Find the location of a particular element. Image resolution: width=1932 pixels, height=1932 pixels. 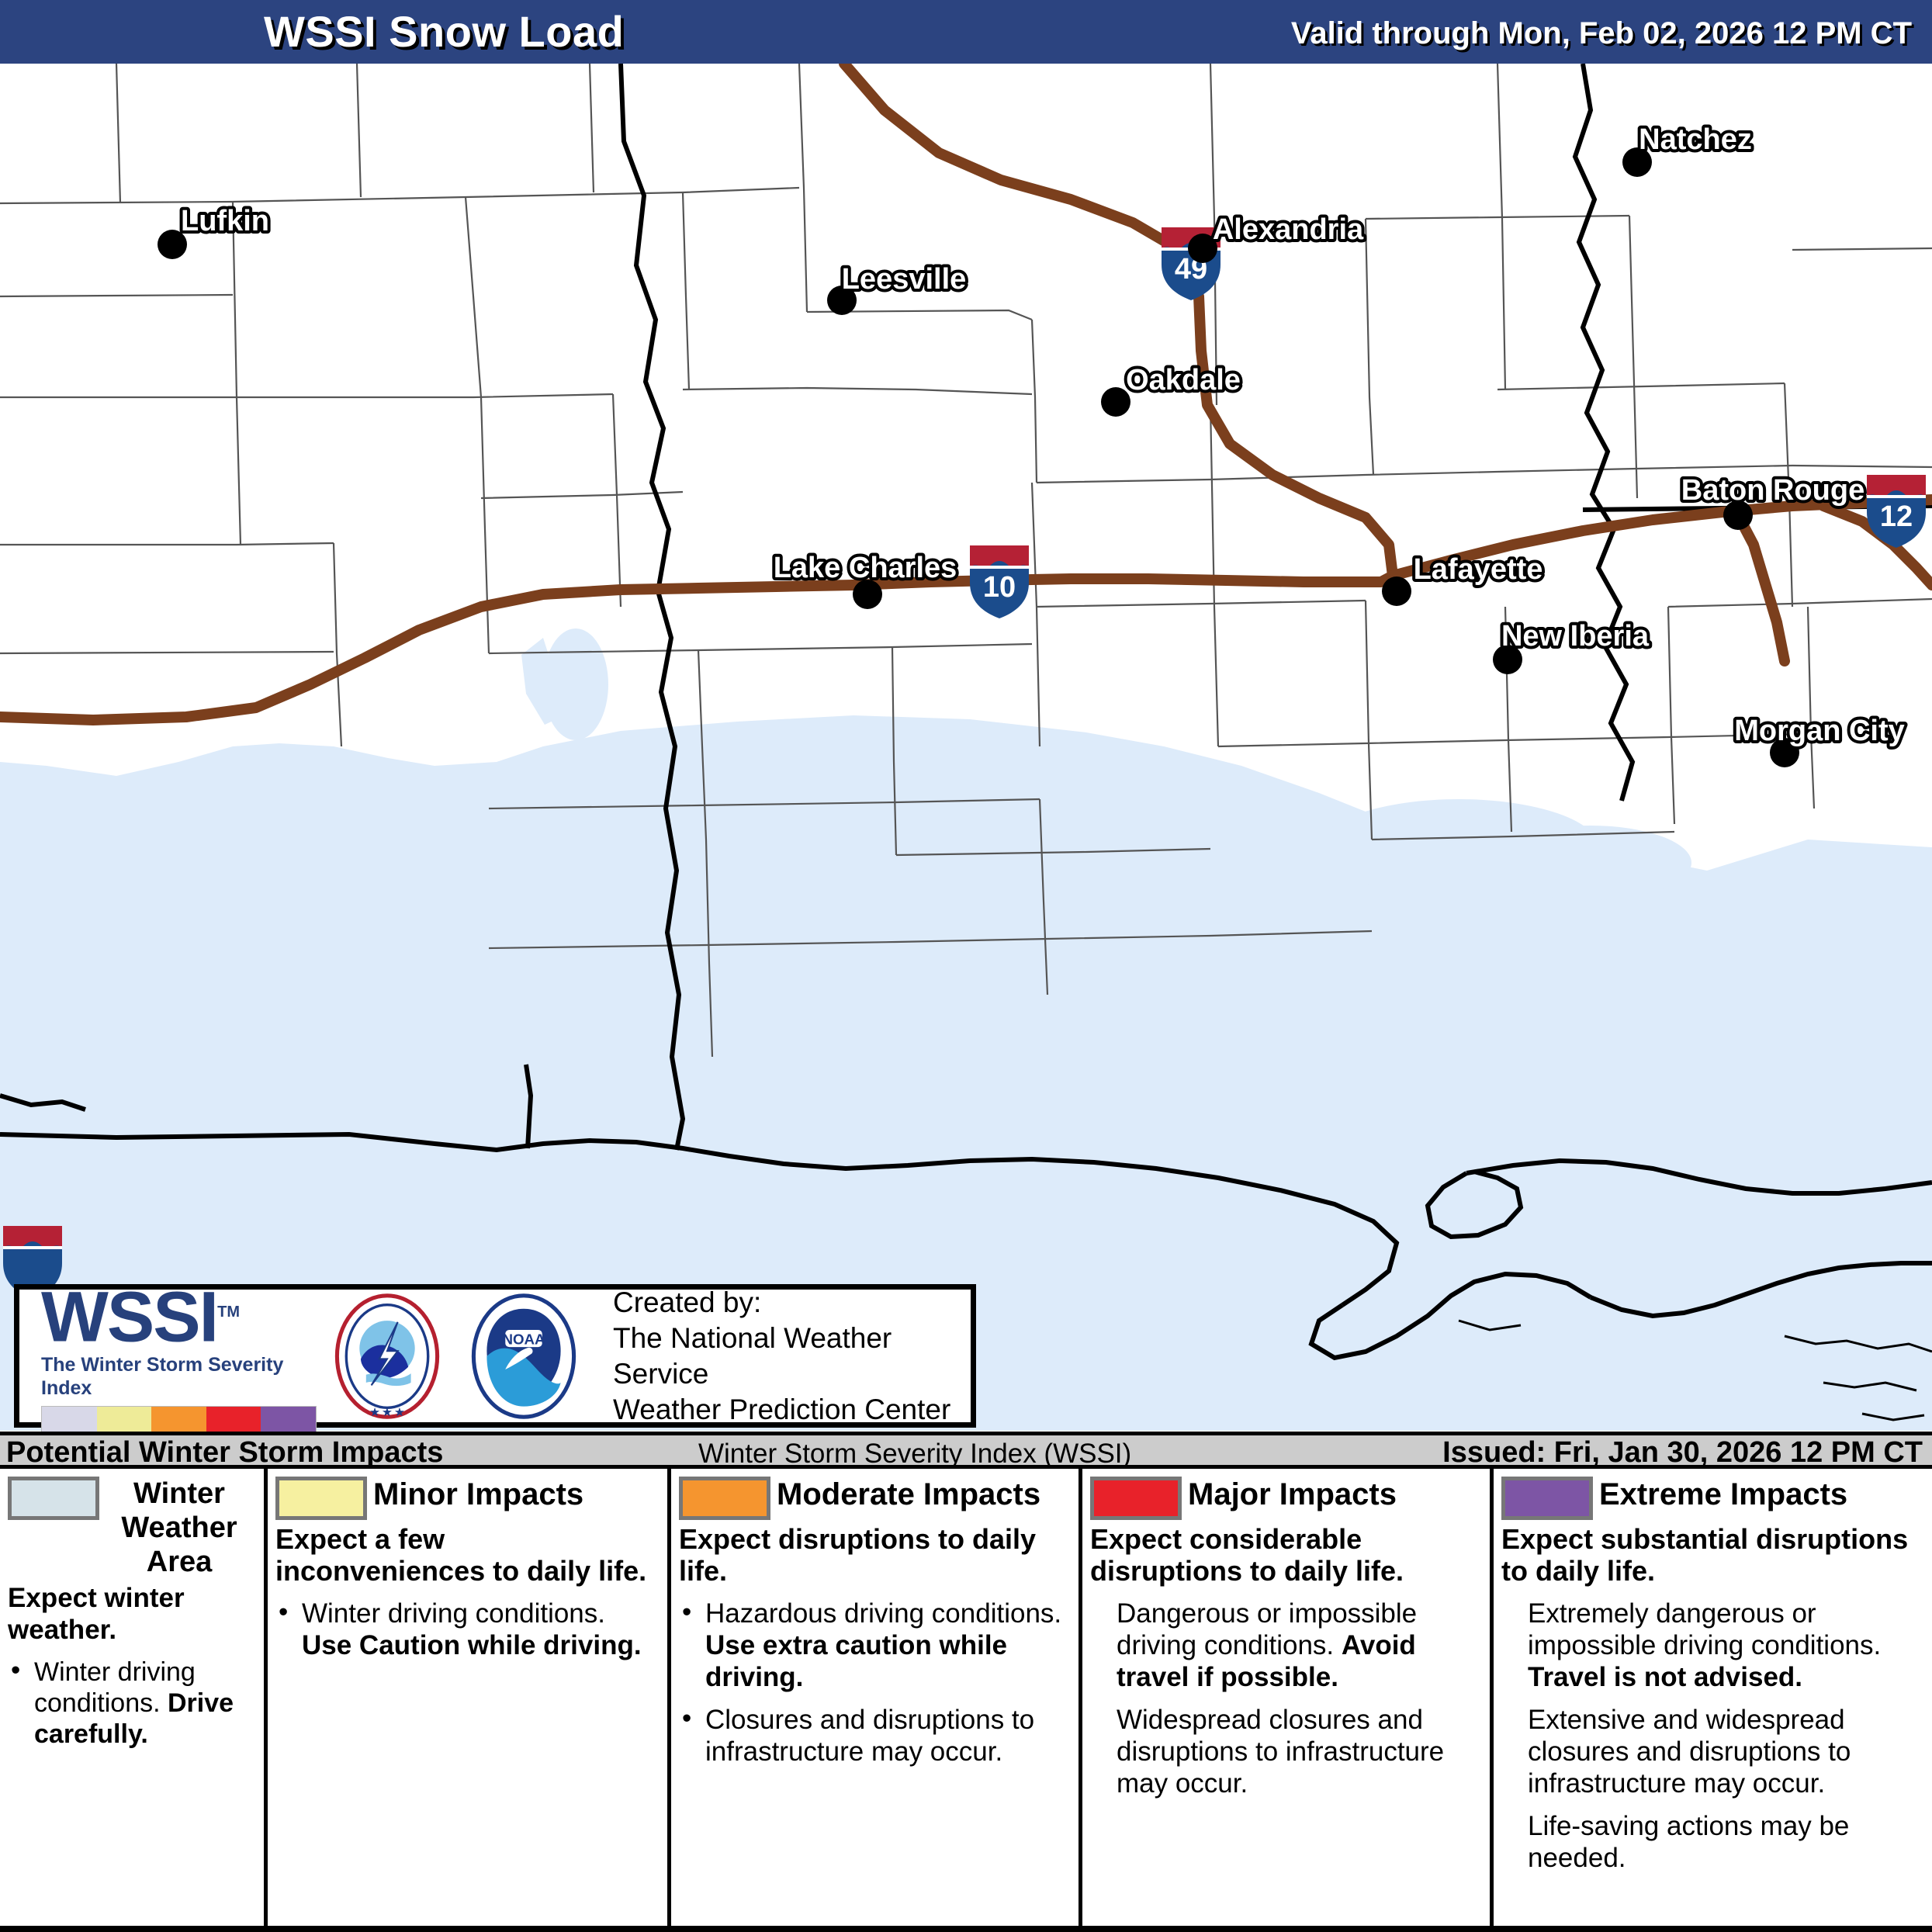

city-label-morgan-city: Morgan City is located at coordinates (1819, 731).